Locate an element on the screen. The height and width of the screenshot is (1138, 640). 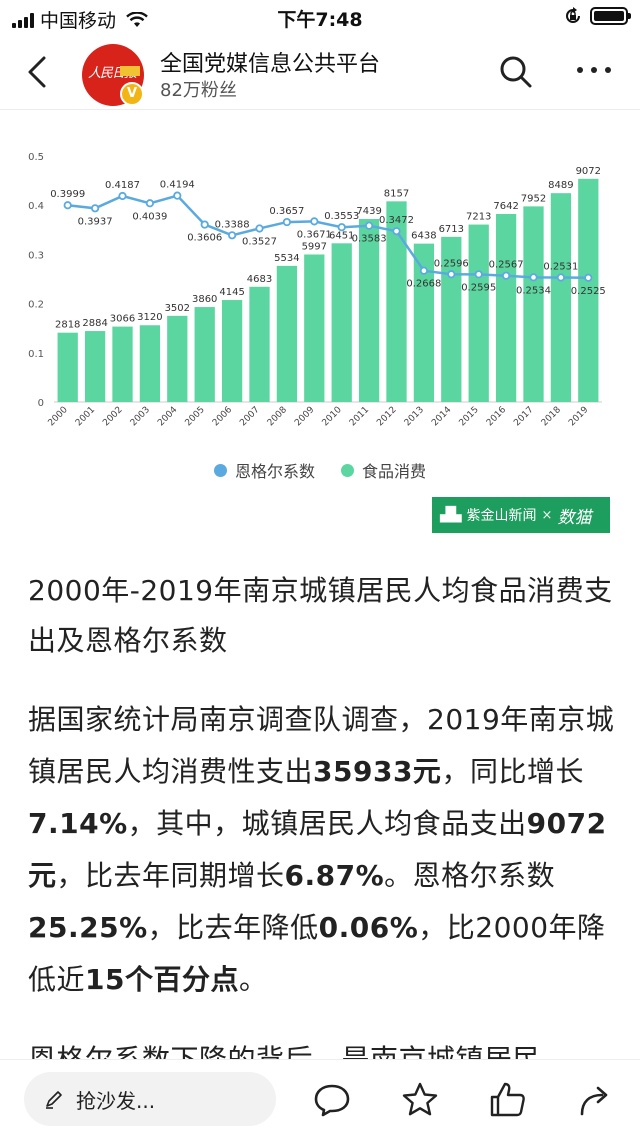
status-bar: 中国移动 下午7:48 is located at coordinates (320, 17).